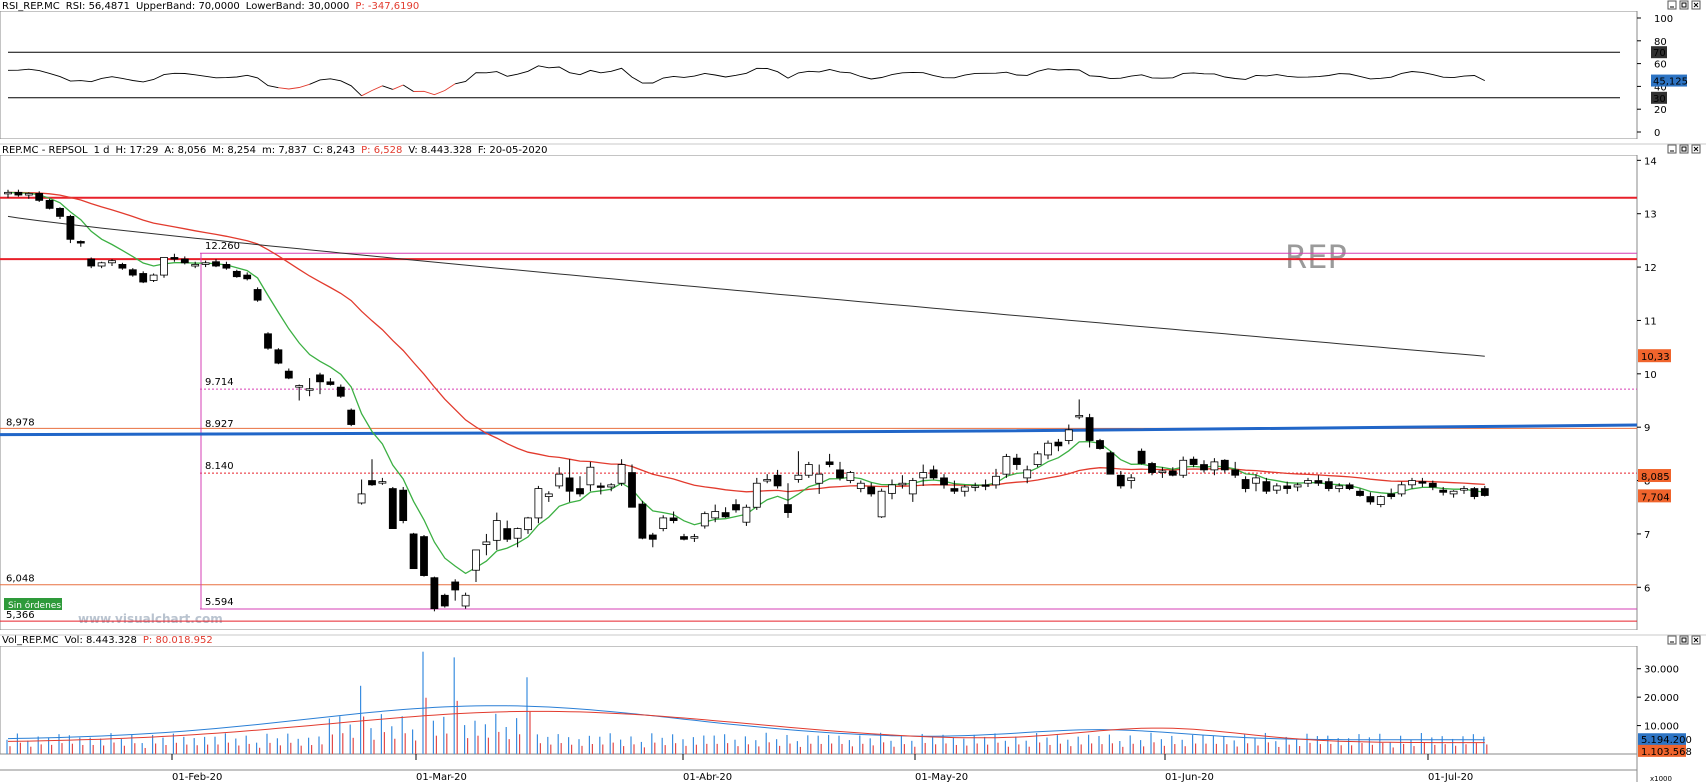  Describe the element at coordinates (101, 640) in the screenshot. I see `vol-value: Vol: 8.443.328` at that location.